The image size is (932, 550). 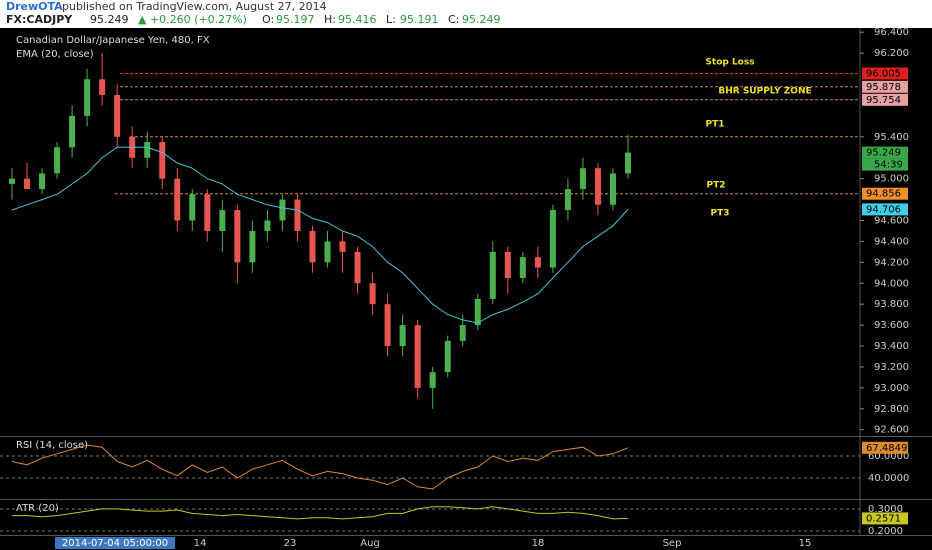 What do you see at coordinates (891, 388) in the screenshot?
I see `y-tick-label: 93.000` at bounding box center [891, 388].